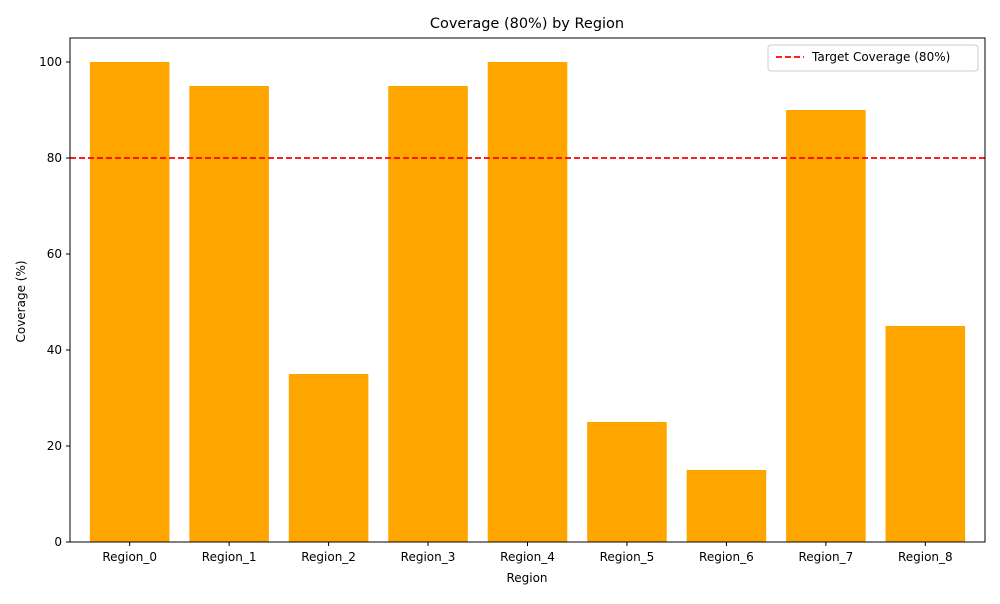  What do you see at coordinates (527, 24) in the screenshot?
I see `chart-title: Coverage (80%) by Region` at bounding box center [527, 24].